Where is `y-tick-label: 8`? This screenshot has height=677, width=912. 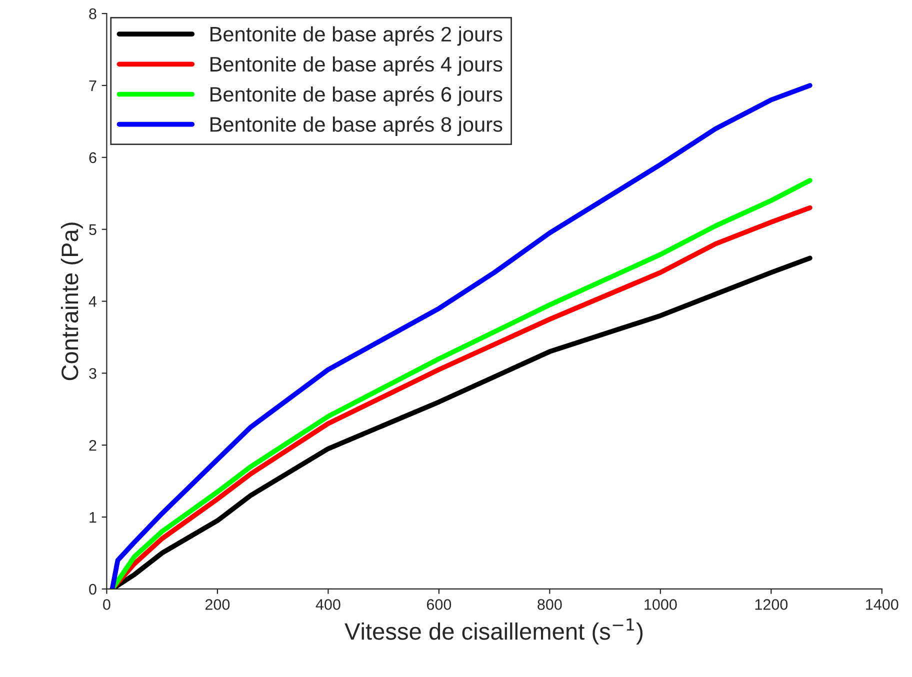 y-tick-label: 8 is located at coordinates (92, 14).